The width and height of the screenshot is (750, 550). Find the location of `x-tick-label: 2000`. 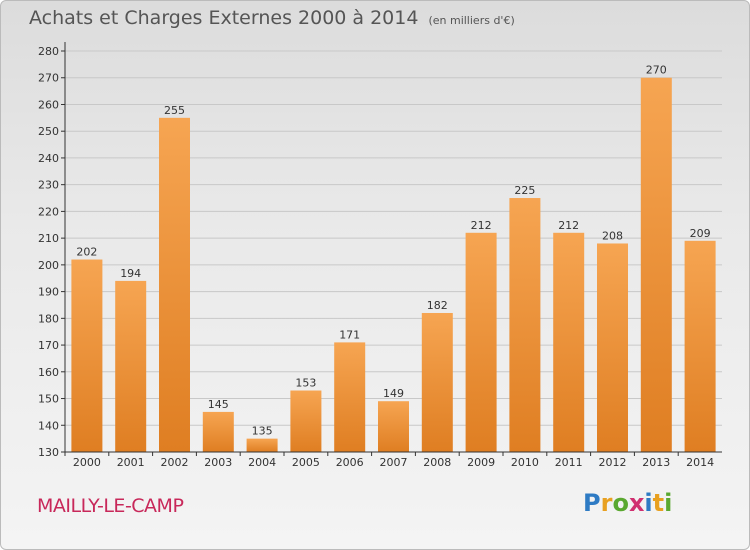

x-tick-label: 2000 is located at coordinates (87, 462).